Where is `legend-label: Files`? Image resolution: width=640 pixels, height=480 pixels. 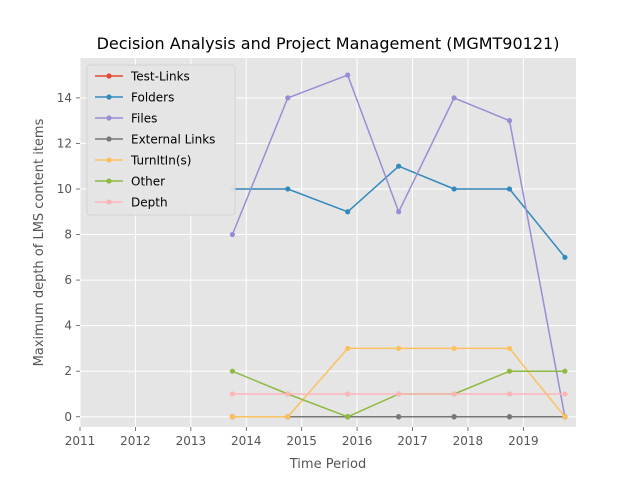
legend-label: Files is located at coordinates (144, 119).